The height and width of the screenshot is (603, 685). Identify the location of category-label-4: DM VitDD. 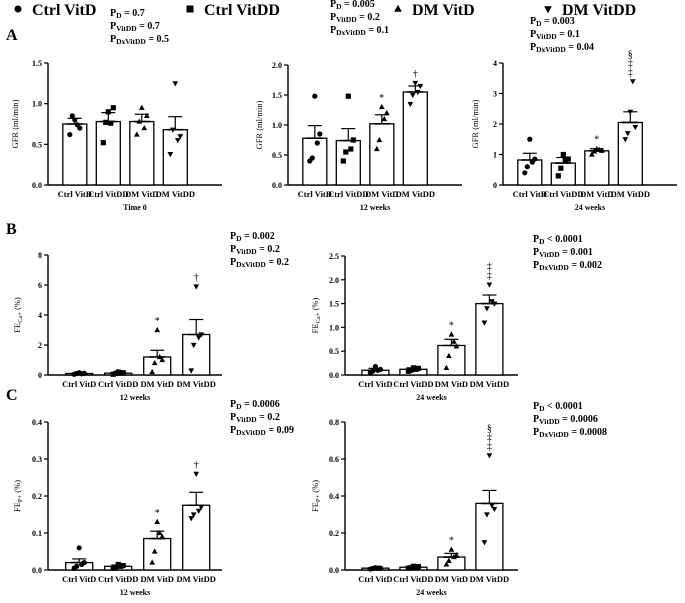
(489, 579).